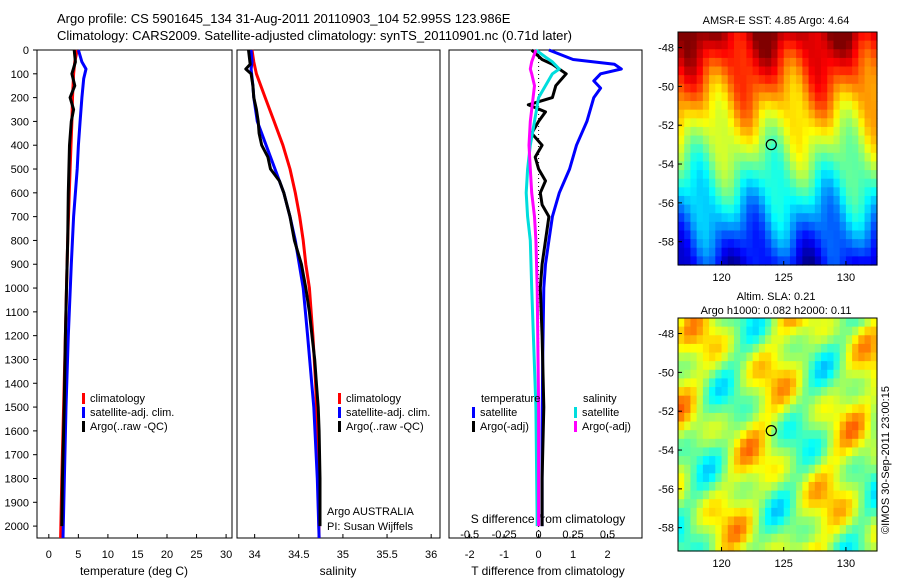 This screenshot has height=580, width=900. What do you see at coordinates (374, 399) in the screenshot?
I see `sal-legend-label-0: climatology` at bounding box center [374, 399].